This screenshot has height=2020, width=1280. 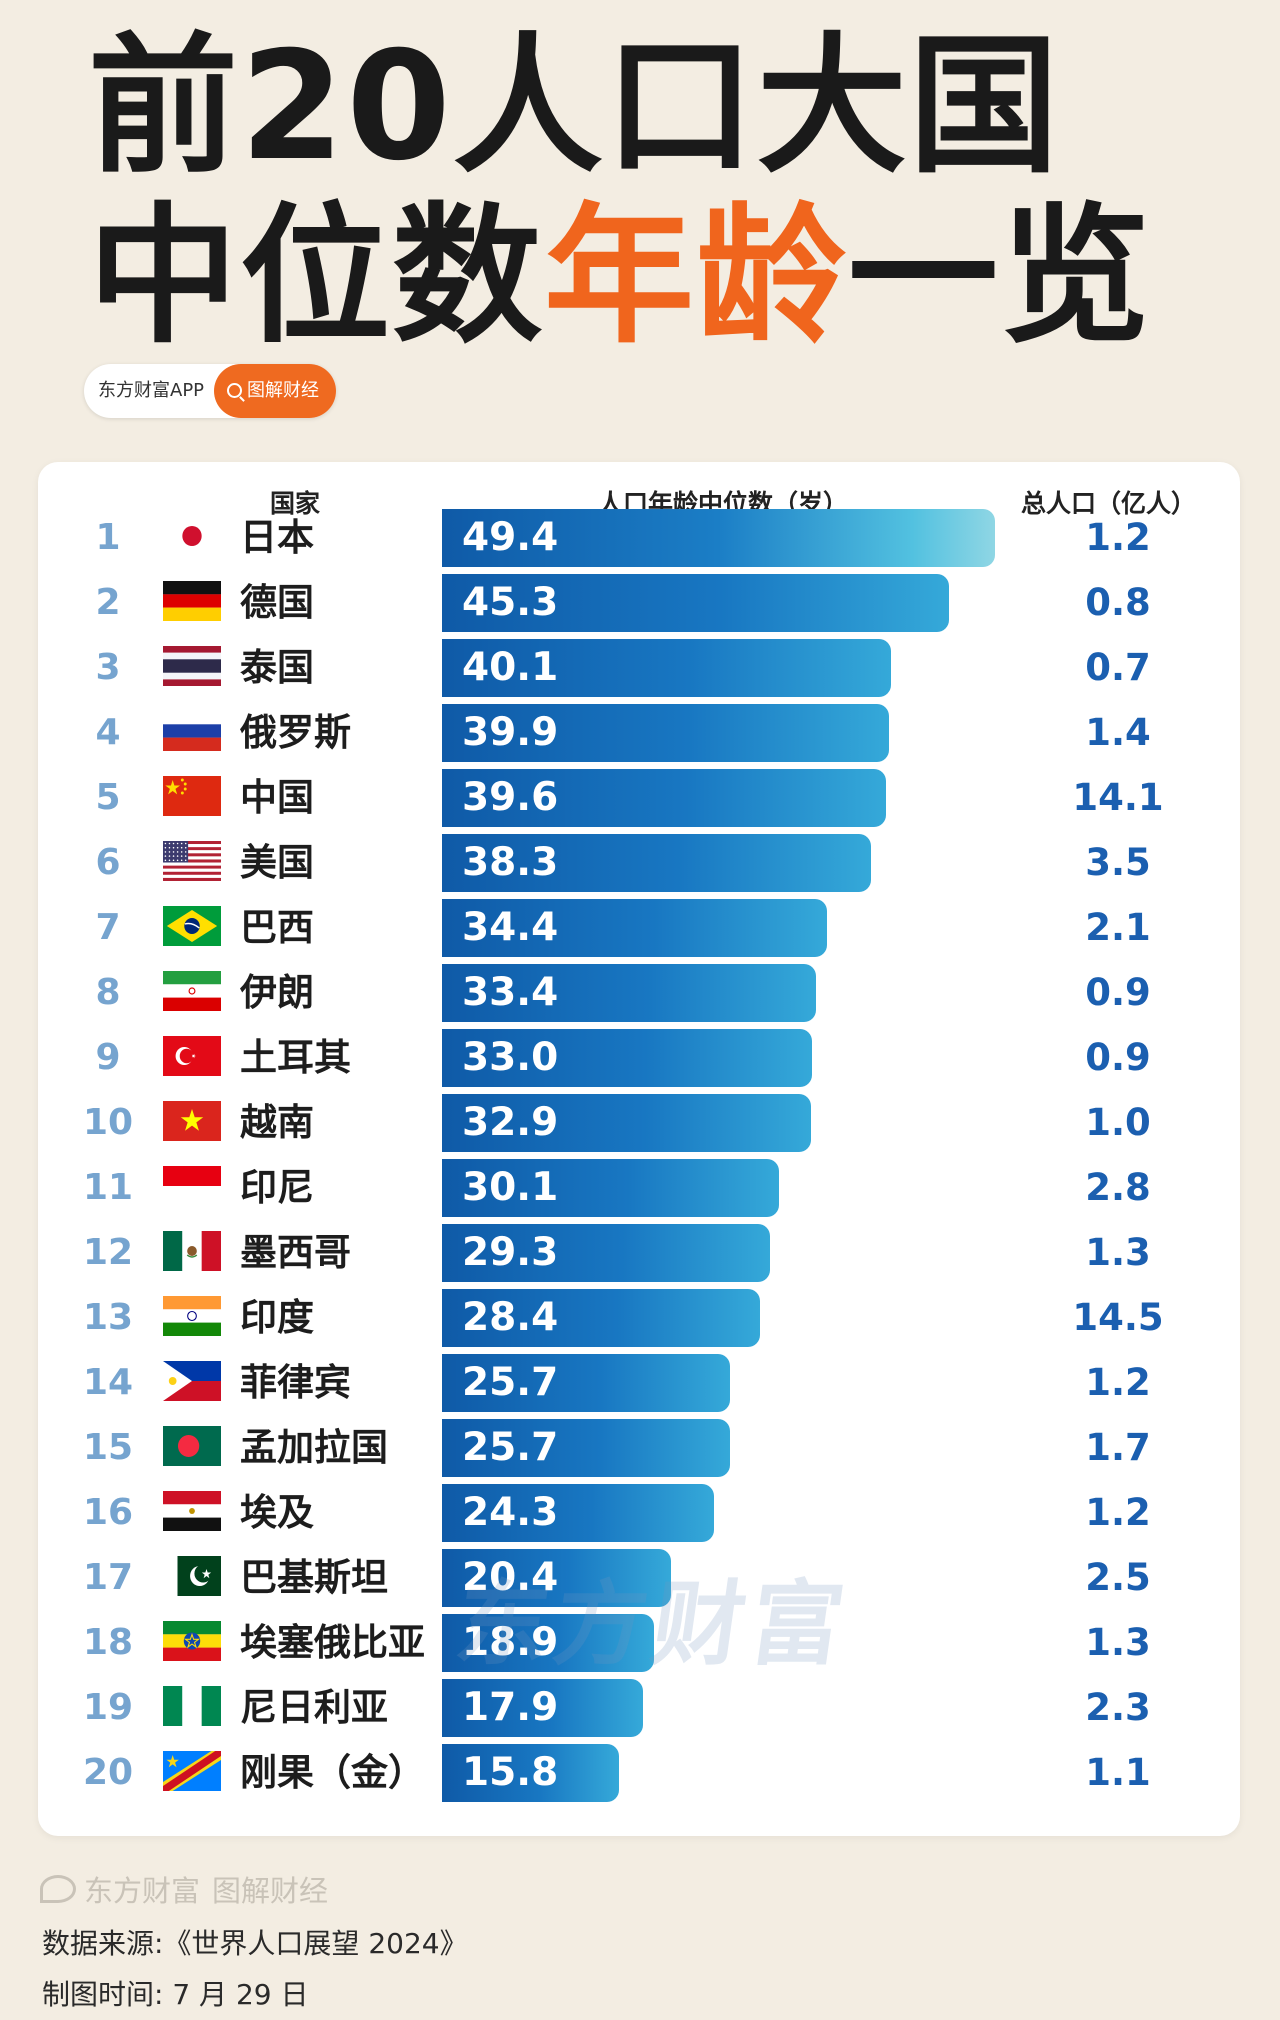 I want to click on population-value: 2.3, so click(x=1118, y=1707).